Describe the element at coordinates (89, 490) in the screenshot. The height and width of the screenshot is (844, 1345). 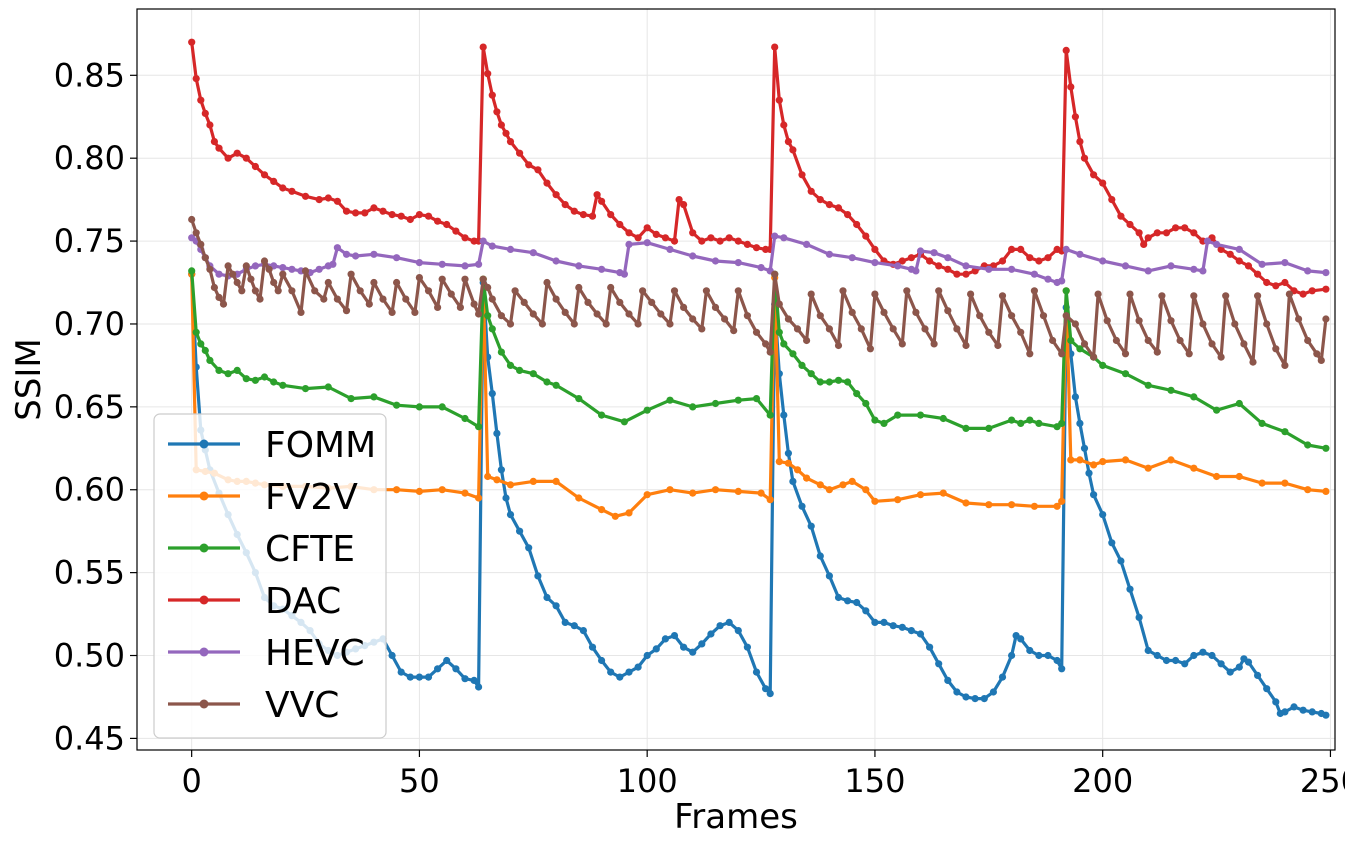
I see `y-tick-label: 0.60` at that location.